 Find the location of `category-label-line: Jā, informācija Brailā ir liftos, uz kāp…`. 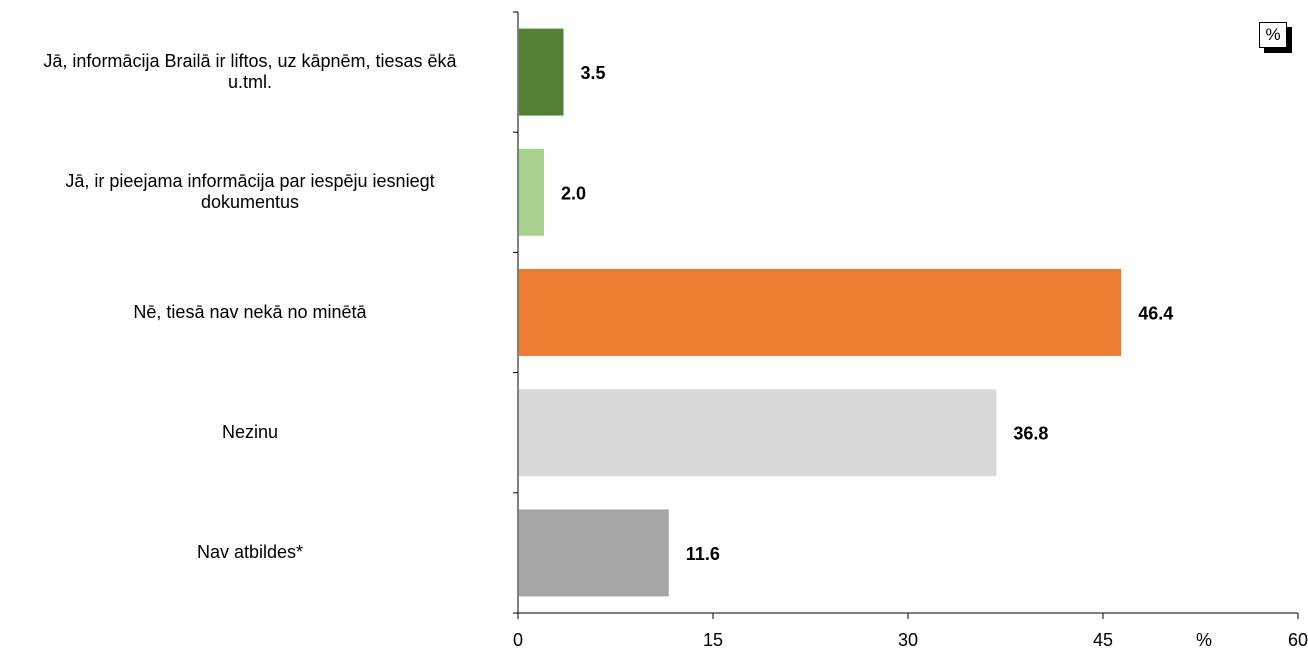

category-label-line: Jā, informācija Brailā ir liftos, uz kāp… is located at coordinates (250, 61).